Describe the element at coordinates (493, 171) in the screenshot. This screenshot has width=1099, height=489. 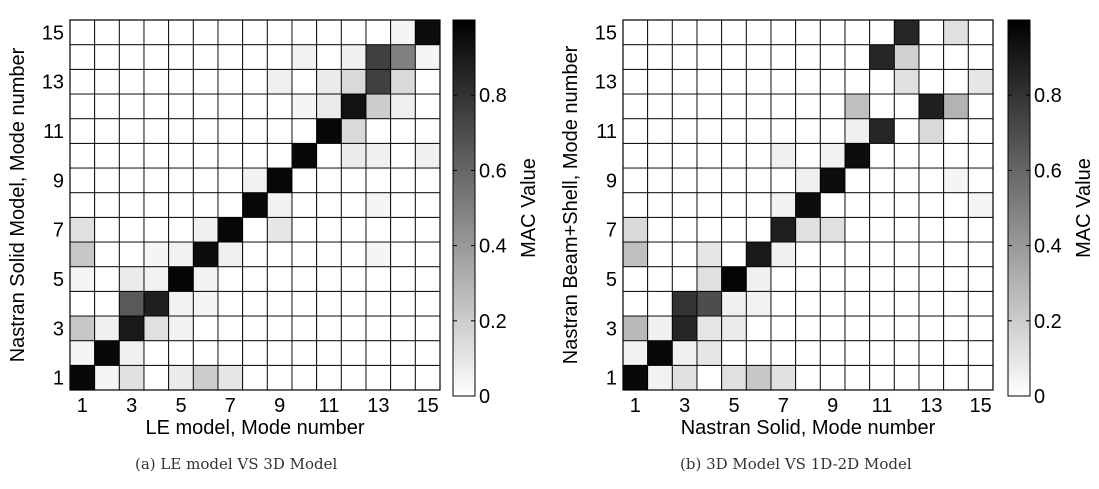
I see `colorbar-tick-label: 0.6` at that location.